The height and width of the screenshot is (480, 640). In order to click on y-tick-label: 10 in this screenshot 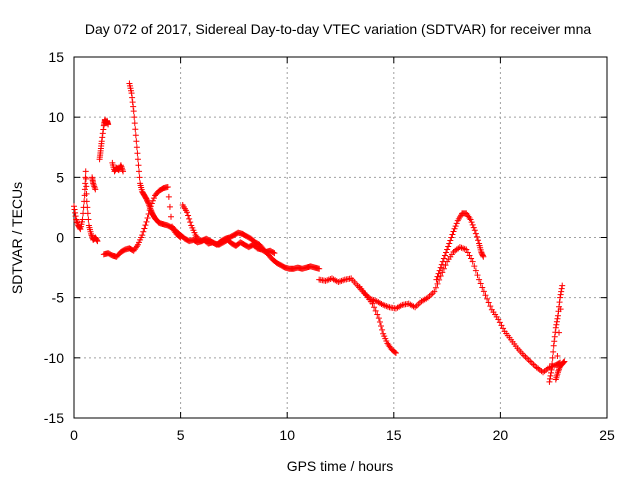, I will do `click(56, 117)`.